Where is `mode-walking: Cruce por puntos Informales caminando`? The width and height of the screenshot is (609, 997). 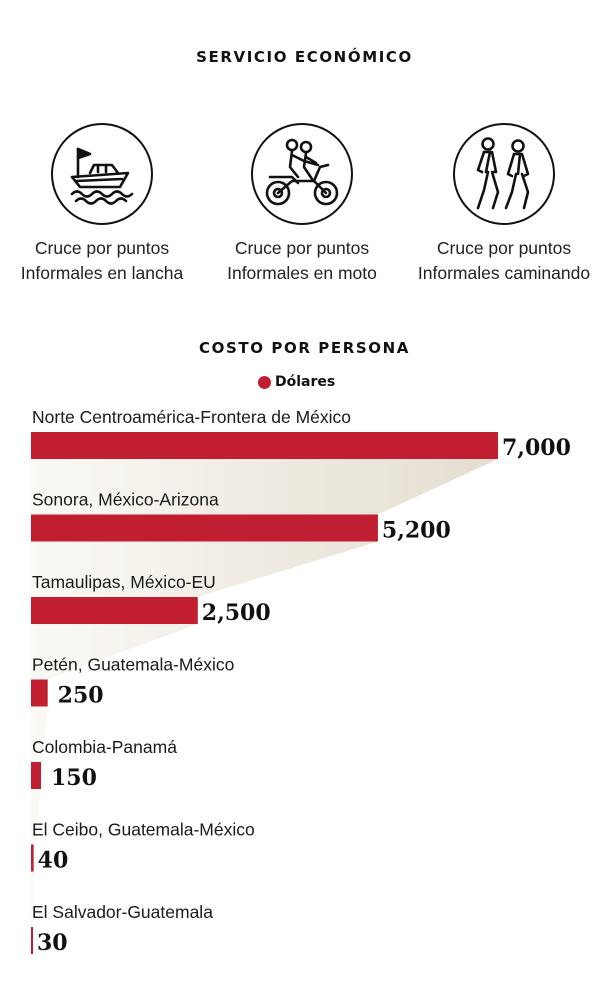 mode-walking: Cruce por puntos Informales caminando is located at coordinates (504, 204).